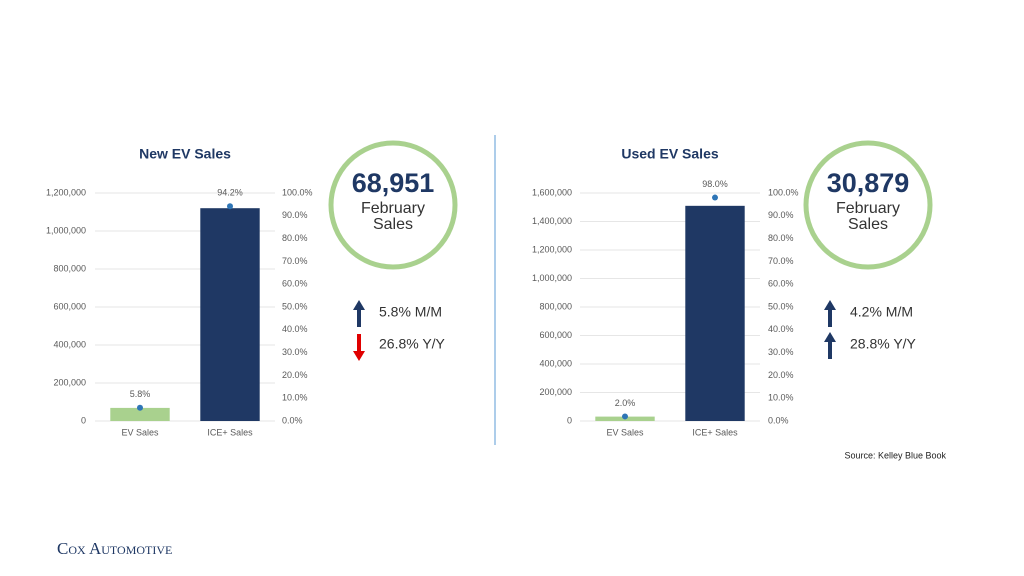 This screenshot has width=1024, height=576. I want to click on data-label: 5.8%, so click(140, 394).